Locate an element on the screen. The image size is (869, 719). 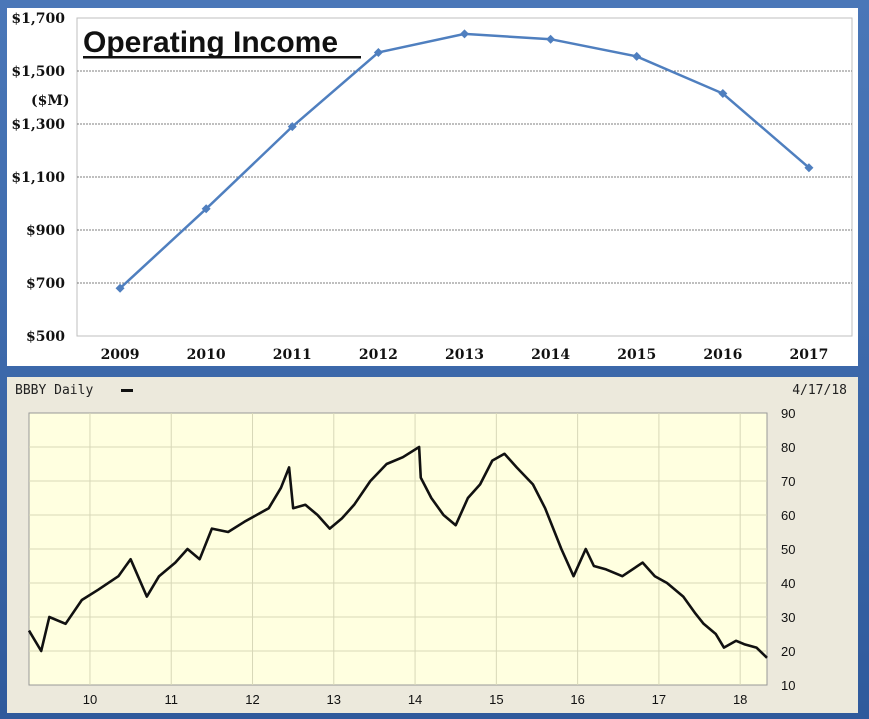
y-tick-label: $1,300 is located at coordinates (38, 125).